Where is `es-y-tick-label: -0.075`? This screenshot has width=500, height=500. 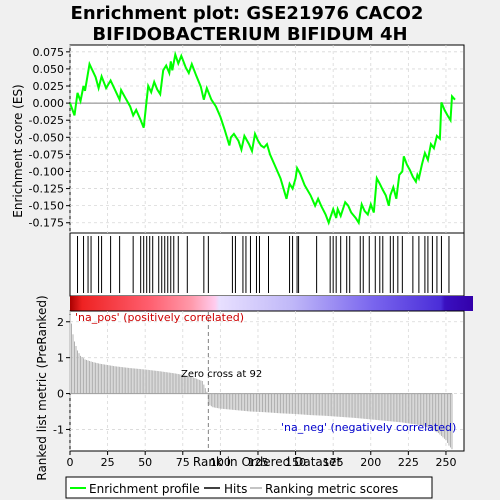
es-y-tick-label: -0.075 is located at coordinates (46, 154).